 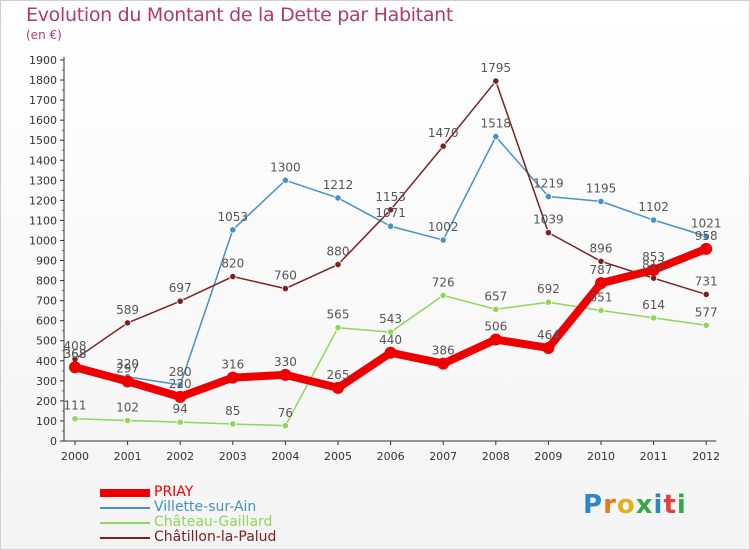 What do you see at coordinates (338, 375) in the screenshot?
I see `data-label: 265` at bounding box center [338, 375].